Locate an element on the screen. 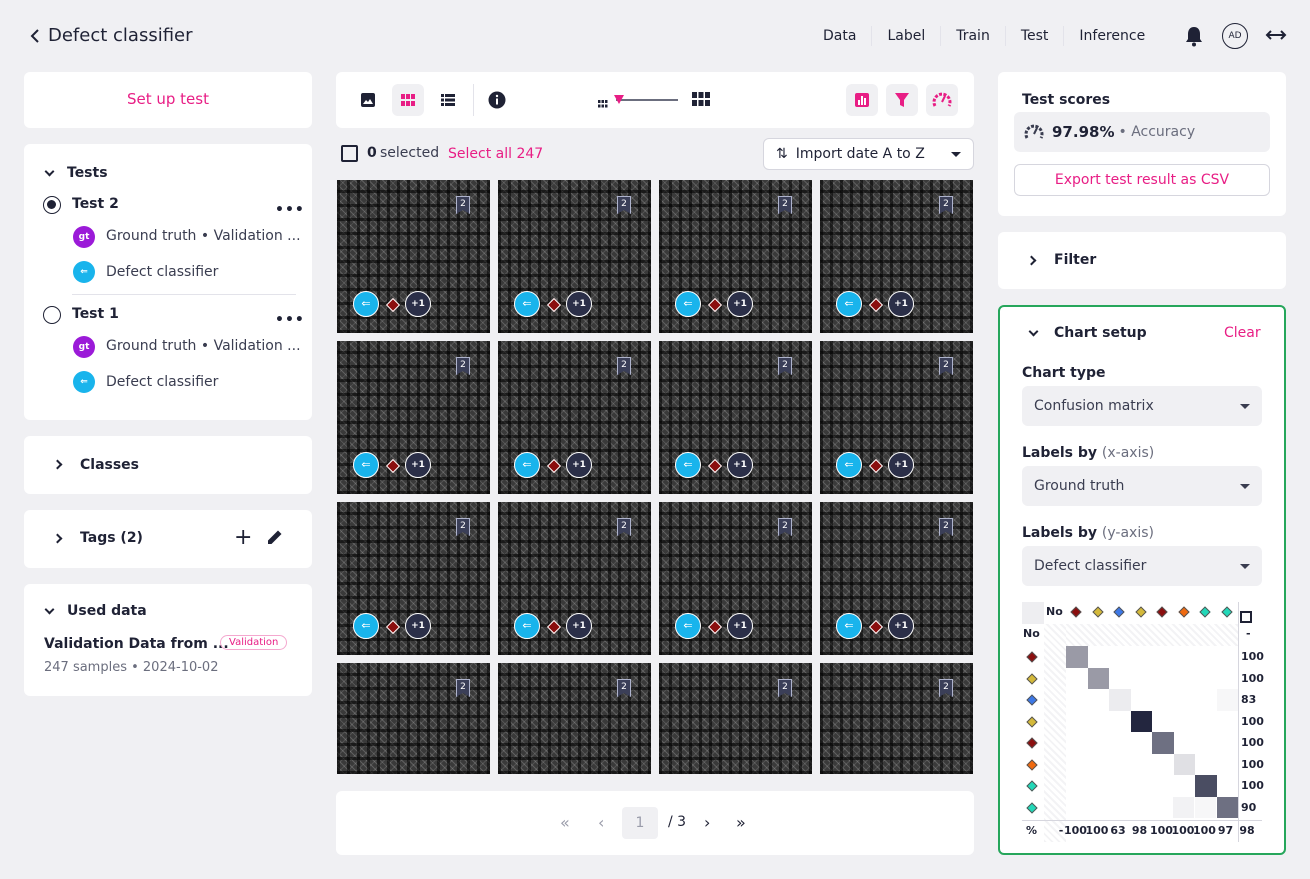  page-input: 1 is located at coordinates (640, 823).